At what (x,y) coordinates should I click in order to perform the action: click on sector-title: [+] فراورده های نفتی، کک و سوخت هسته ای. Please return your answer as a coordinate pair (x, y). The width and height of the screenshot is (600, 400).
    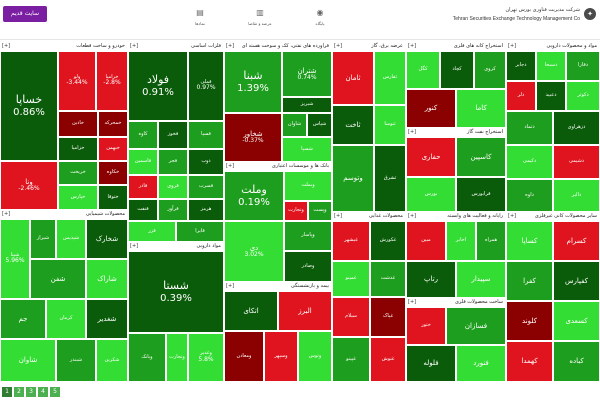
    Looking at the image, I should click on (278, 46).